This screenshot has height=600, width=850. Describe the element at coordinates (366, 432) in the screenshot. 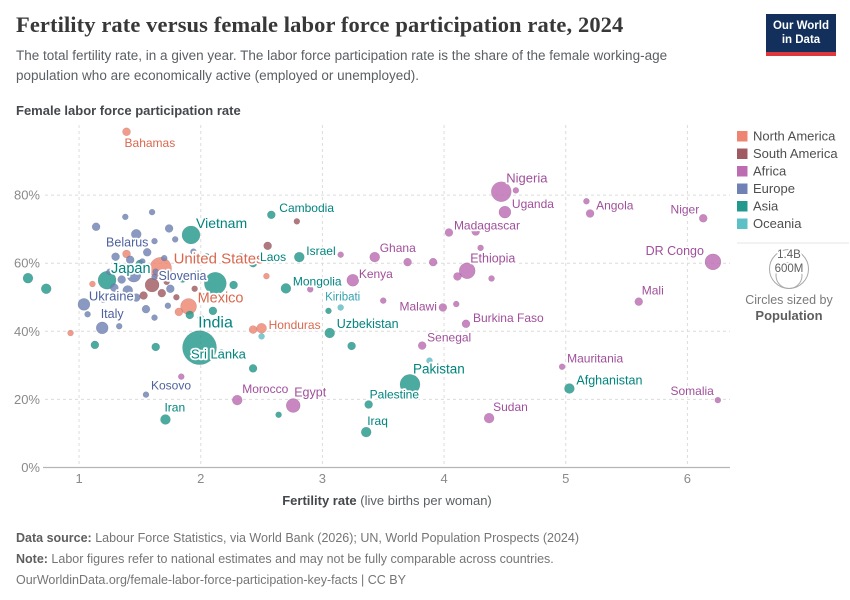

I see `data-point-iraq` at that location.